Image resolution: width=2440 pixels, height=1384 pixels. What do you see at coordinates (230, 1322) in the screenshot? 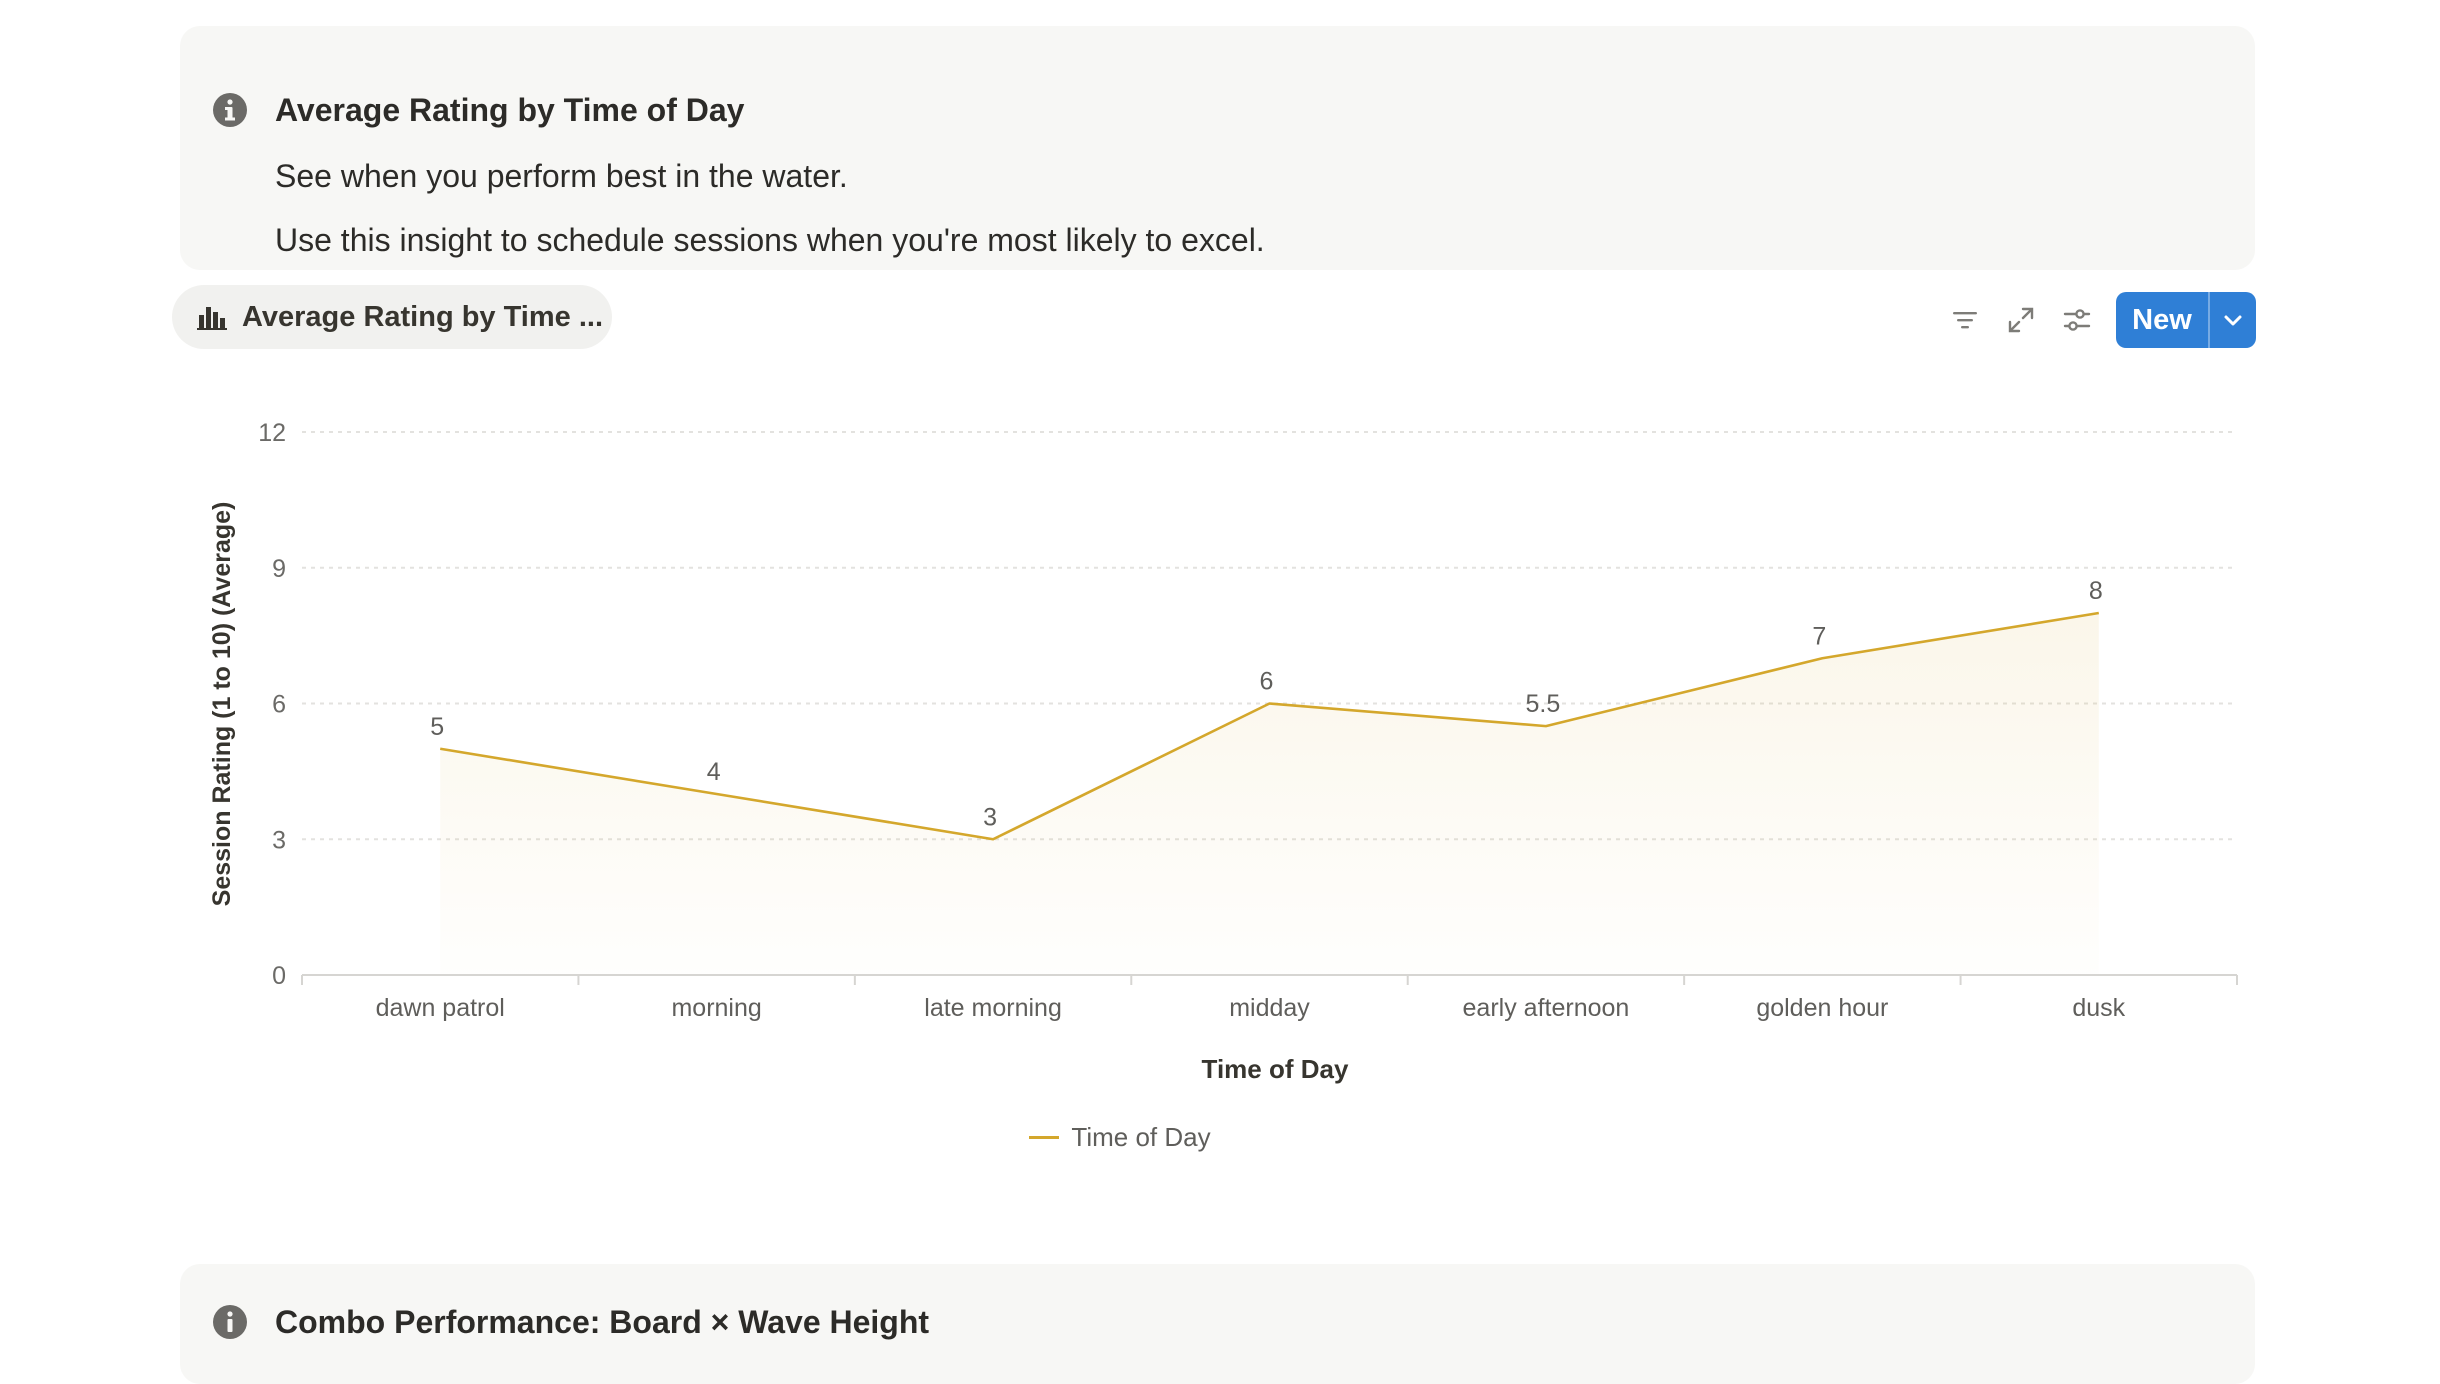
I see `info-icon` at bounding box center [230, 1322].